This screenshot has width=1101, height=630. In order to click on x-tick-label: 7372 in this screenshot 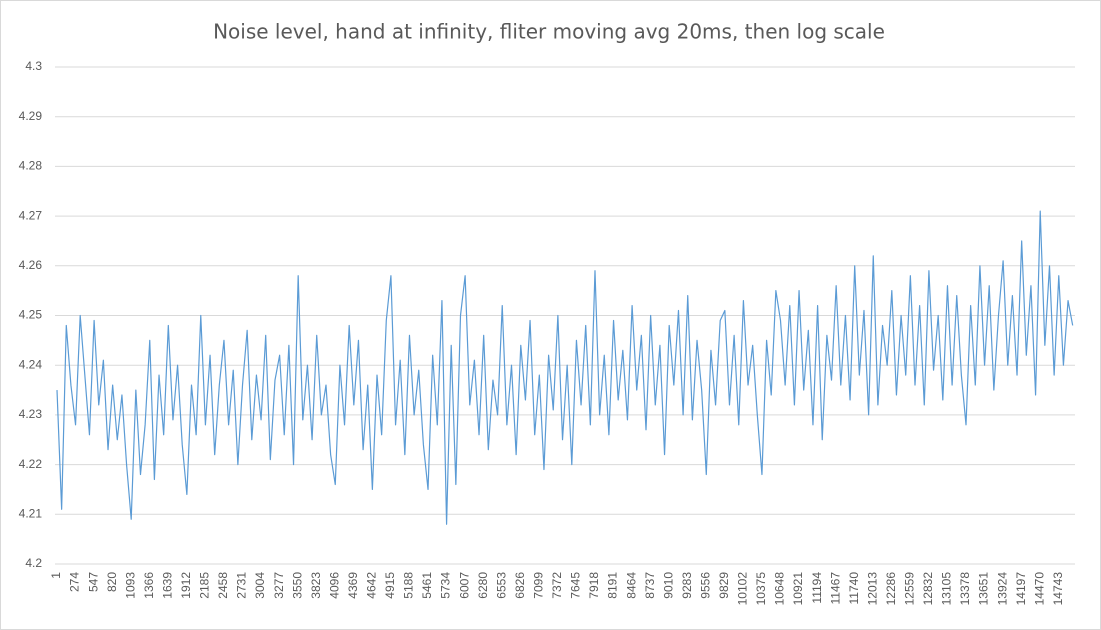, I will do `click(557, 585)`.